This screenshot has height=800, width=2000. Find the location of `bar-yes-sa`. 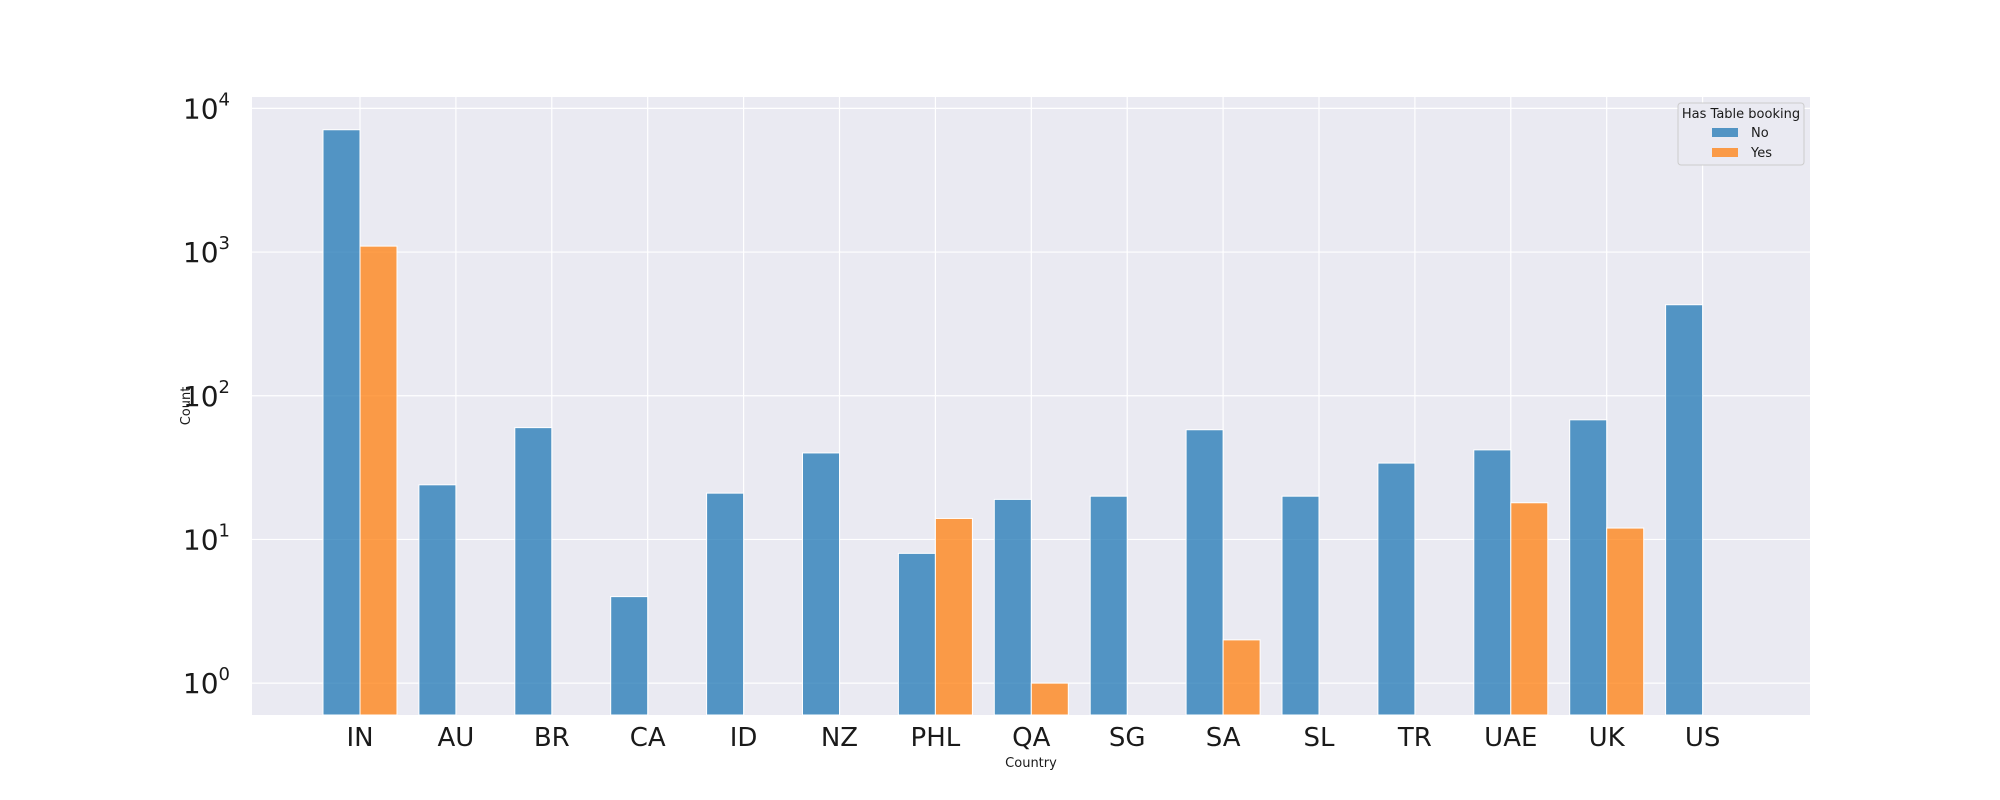

bar-yes-sa is located at coordinates (1241, 677).